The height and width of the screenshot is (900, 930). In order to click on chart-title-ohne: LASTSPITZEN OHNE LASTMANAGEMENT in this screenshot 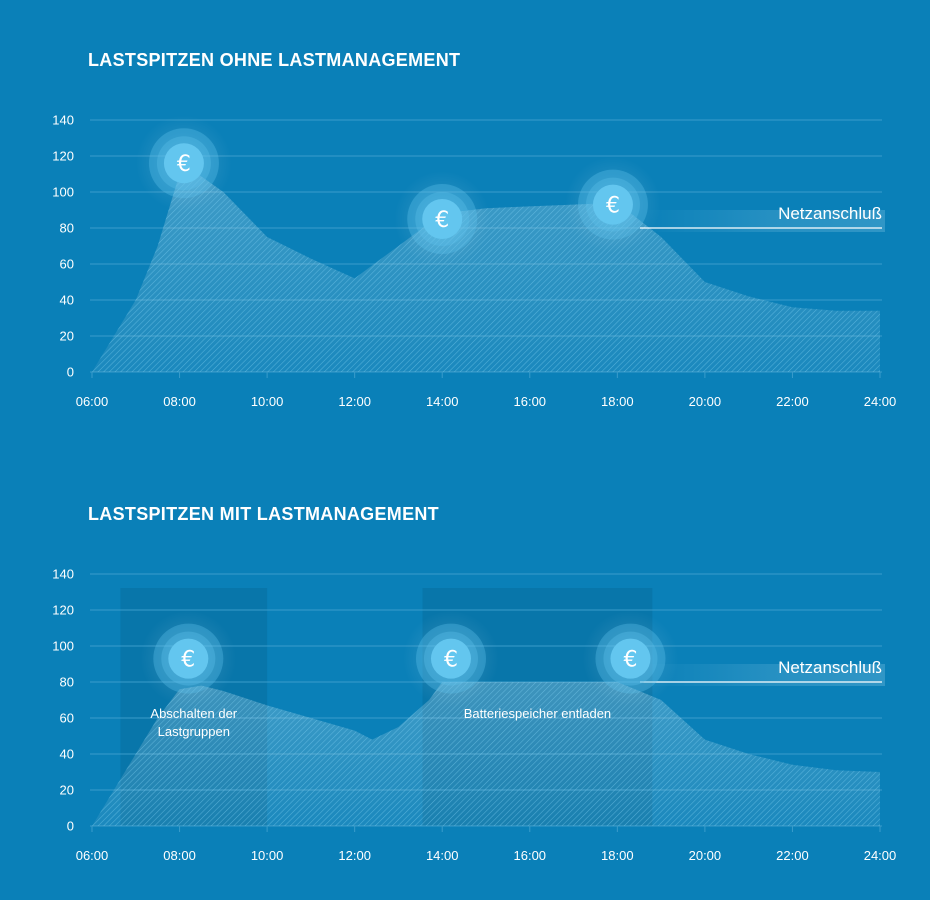, I will do `click(274, 60)`.